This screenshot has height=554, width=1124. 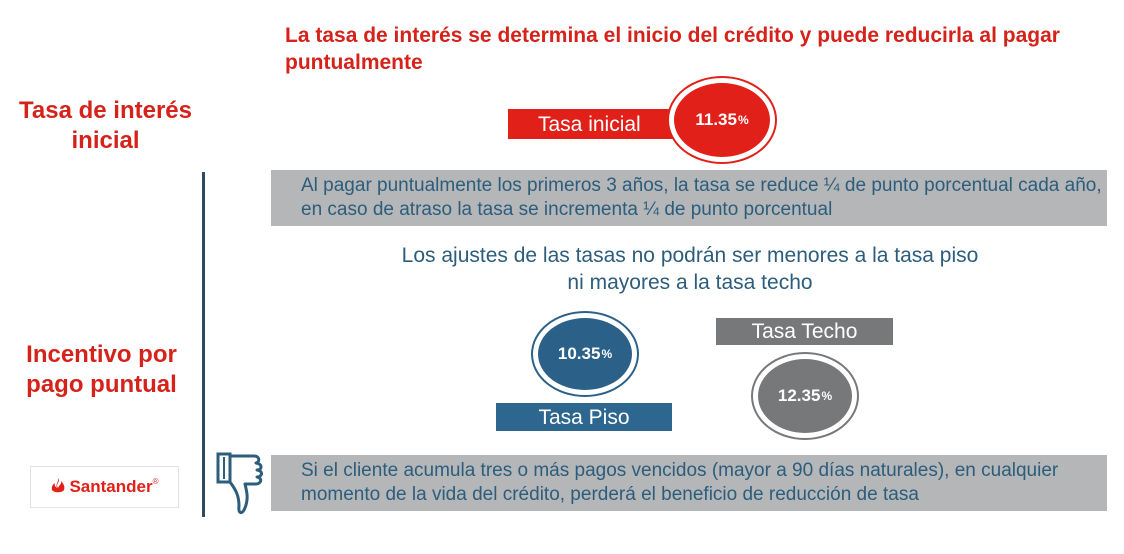 I want to click on initial-rate-value: 11.35, so click(x=716, y=119).